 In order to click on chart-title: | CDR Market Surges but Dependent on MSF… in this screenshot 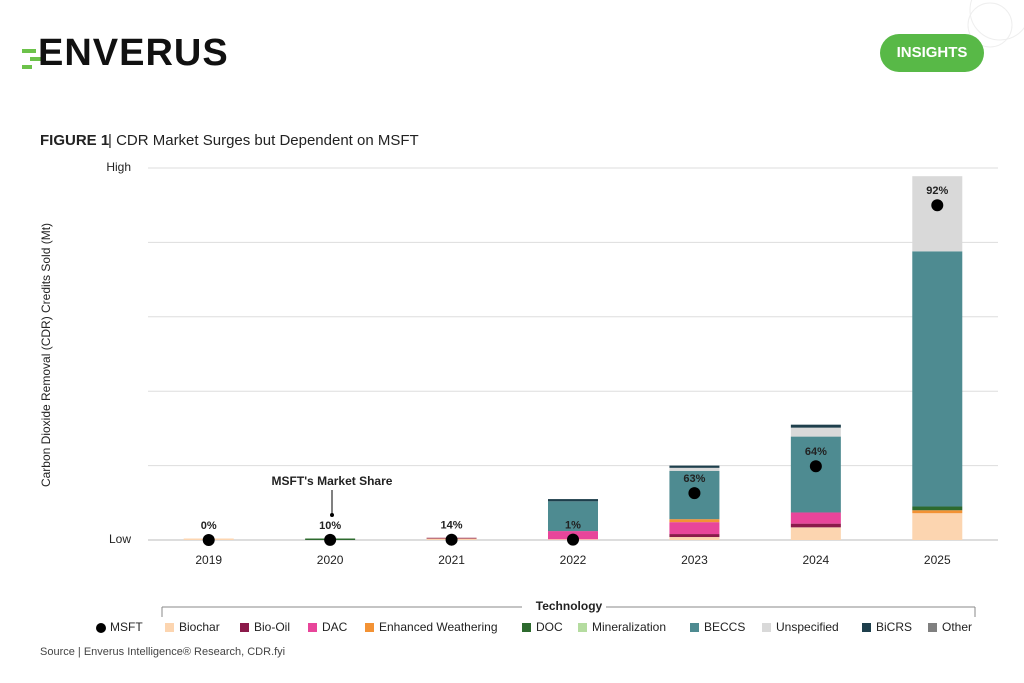, I will do `click(263, 140)`.